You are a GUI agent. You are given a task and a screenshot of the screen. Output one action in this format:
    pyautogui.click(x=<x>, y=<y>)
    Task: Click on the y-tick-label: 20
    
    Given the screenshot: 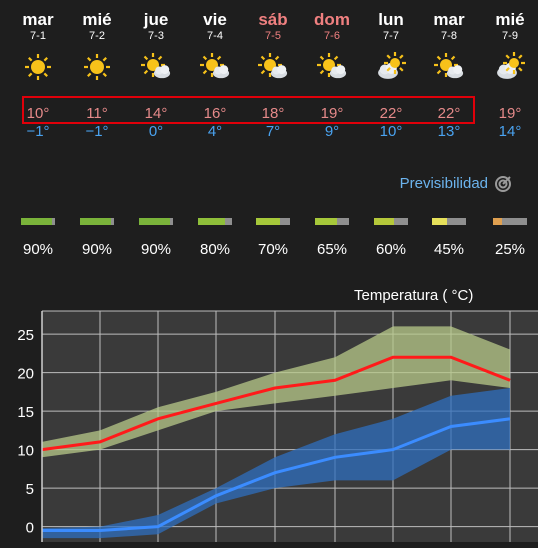 What is the action you would take?
    pyautogui.click(x=25, y=374)
    